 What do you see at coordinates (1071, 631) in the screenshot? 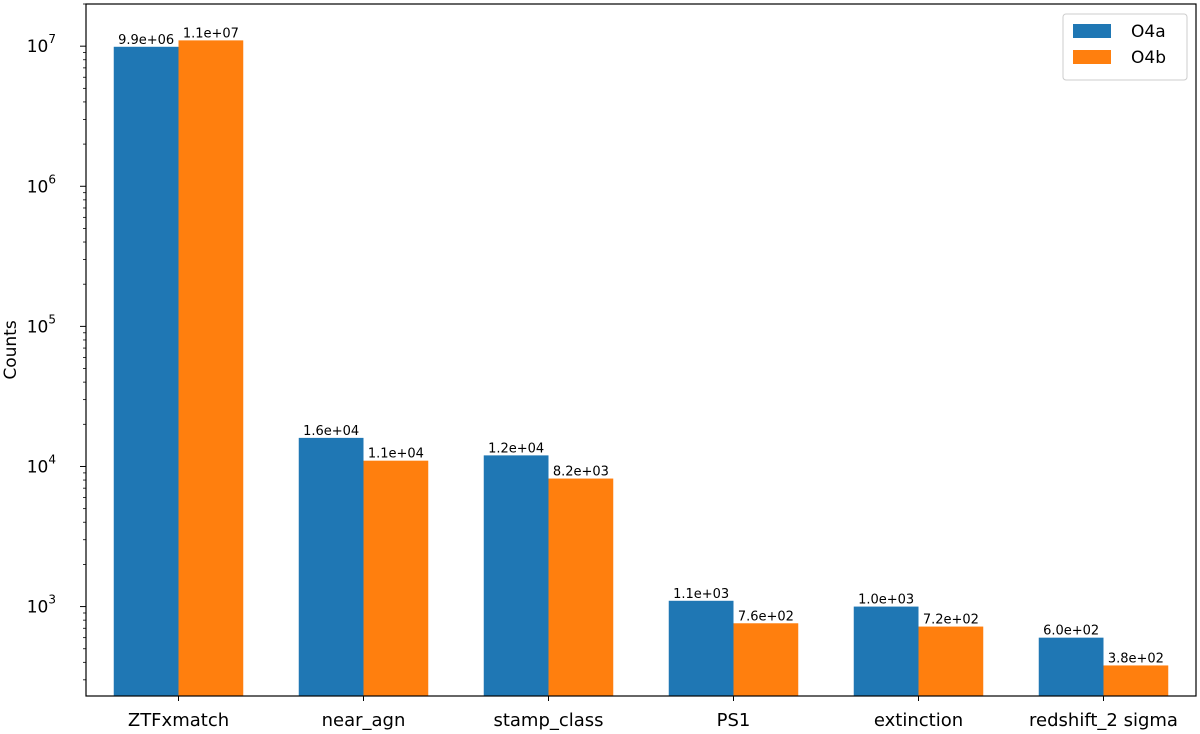
I see `data-label-o4a-5: 6.0e+02` at bounding box center [1071, 631].